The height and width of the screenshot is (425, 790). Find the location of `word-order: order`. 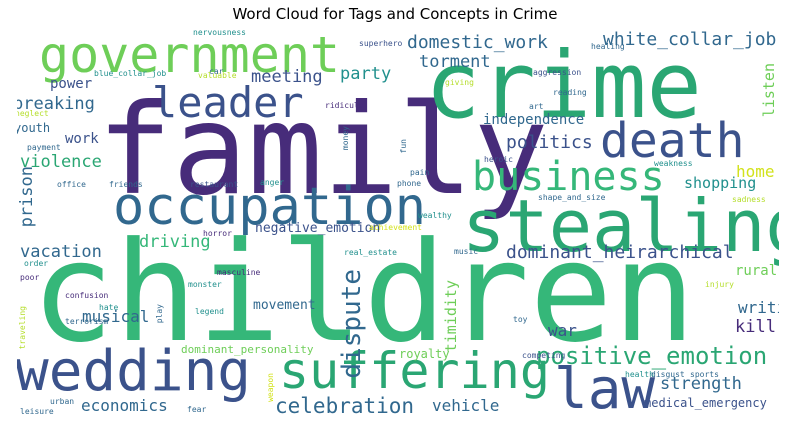

word-order: order is located at coordinates (36, 263).